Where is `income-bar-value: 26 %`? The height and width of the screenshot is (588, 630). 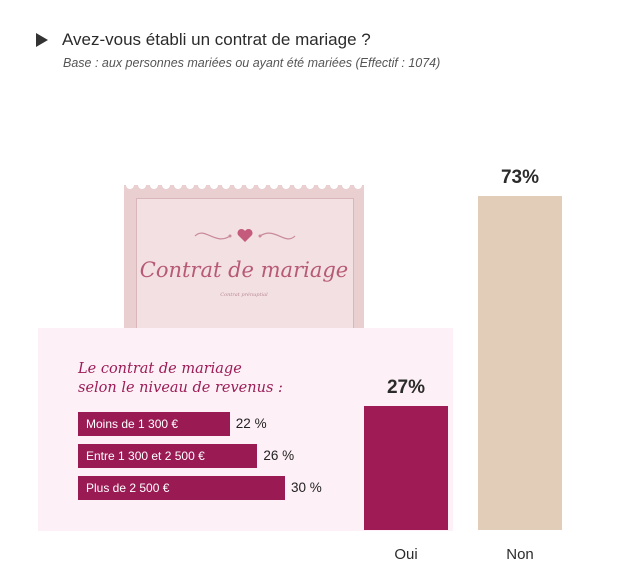
income-bar-value: 26 % is located at coordinates (279, 455).